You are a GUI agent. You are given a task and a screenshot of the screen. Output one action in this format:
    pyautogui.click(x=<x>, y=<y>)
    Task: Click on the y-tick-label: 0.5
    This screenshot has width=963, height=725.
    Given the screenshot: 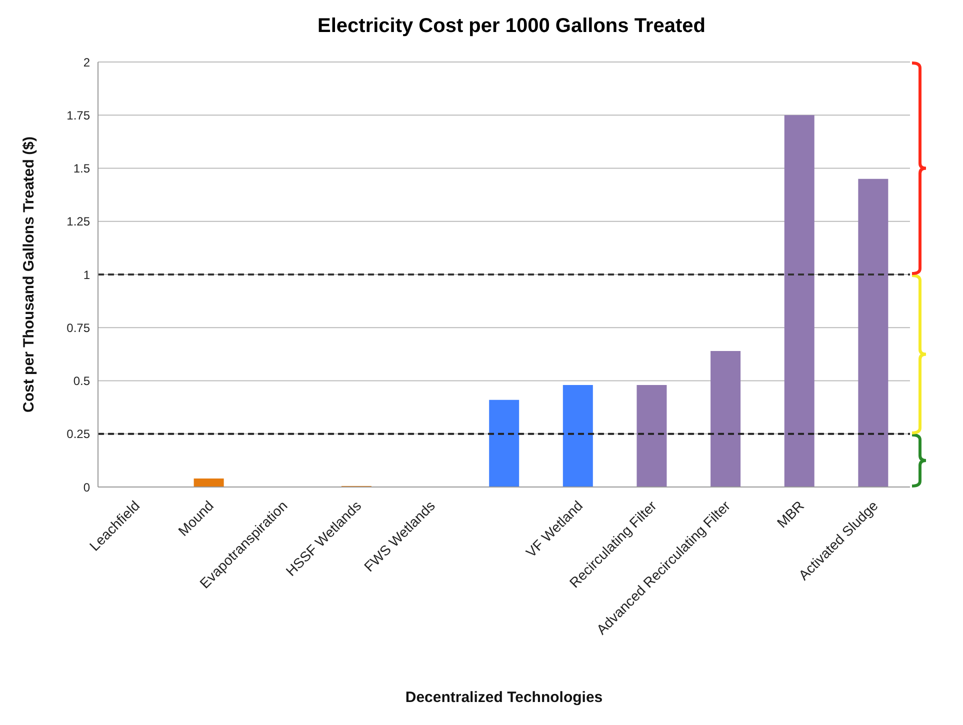 What is the action you would take?
    pyautogui.click(x=81, y=381)
    